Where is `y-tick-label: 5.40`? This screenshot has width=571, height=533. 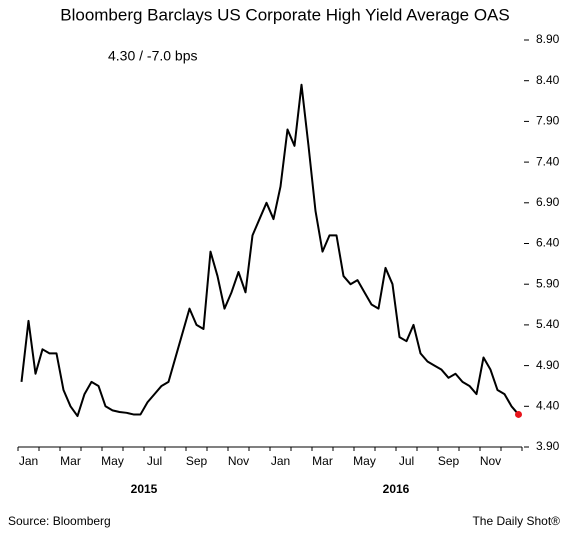
y-tick-label: 5.40 is located at coordinates (548, 324).